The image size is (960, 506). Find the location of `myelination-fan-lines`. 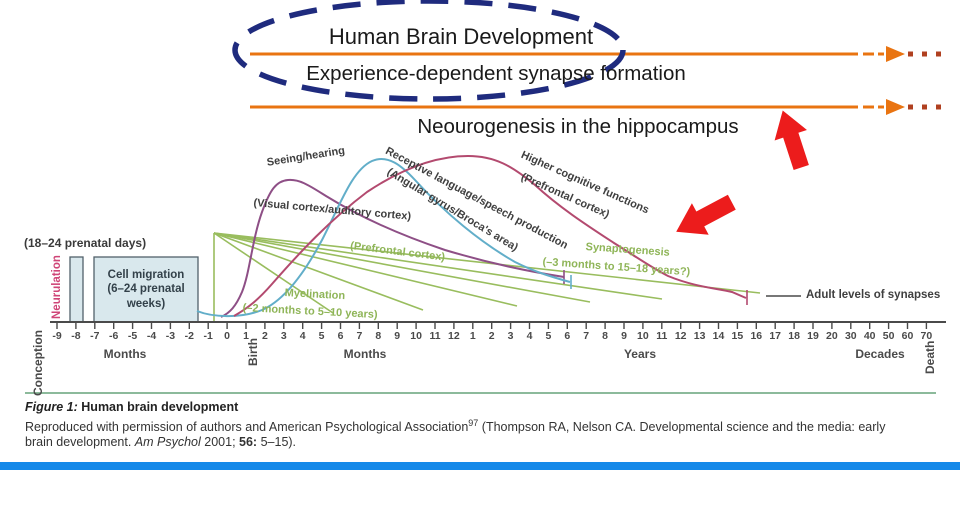

myelination-fan-lines is located at coordinates (487, 277).